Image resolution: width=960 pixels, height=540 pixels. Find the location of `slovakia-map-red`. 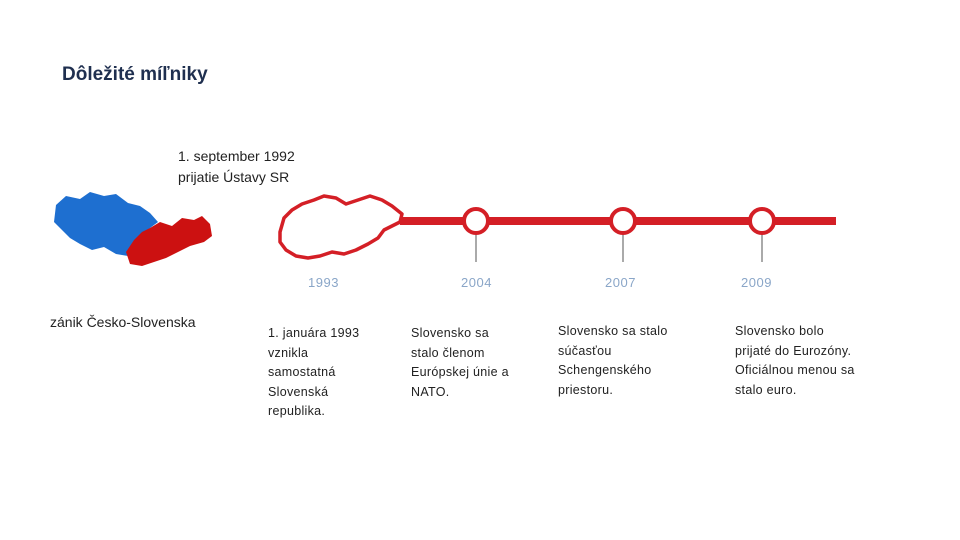

slovakia-map-red is located at coordinates (169, 241).